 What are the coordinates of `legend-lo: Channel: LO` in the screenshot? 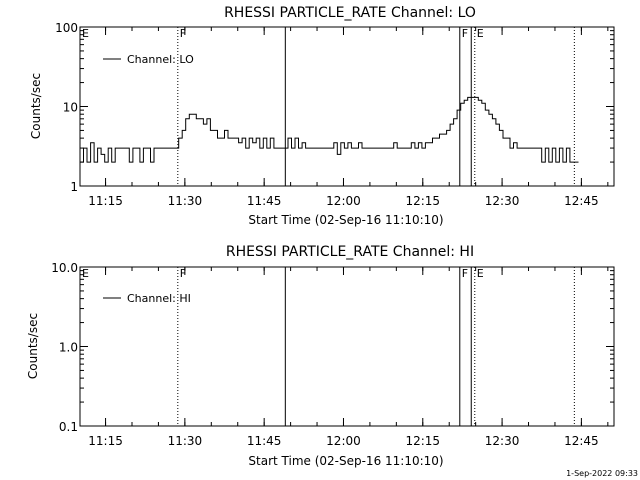 It's located at (148, 59).